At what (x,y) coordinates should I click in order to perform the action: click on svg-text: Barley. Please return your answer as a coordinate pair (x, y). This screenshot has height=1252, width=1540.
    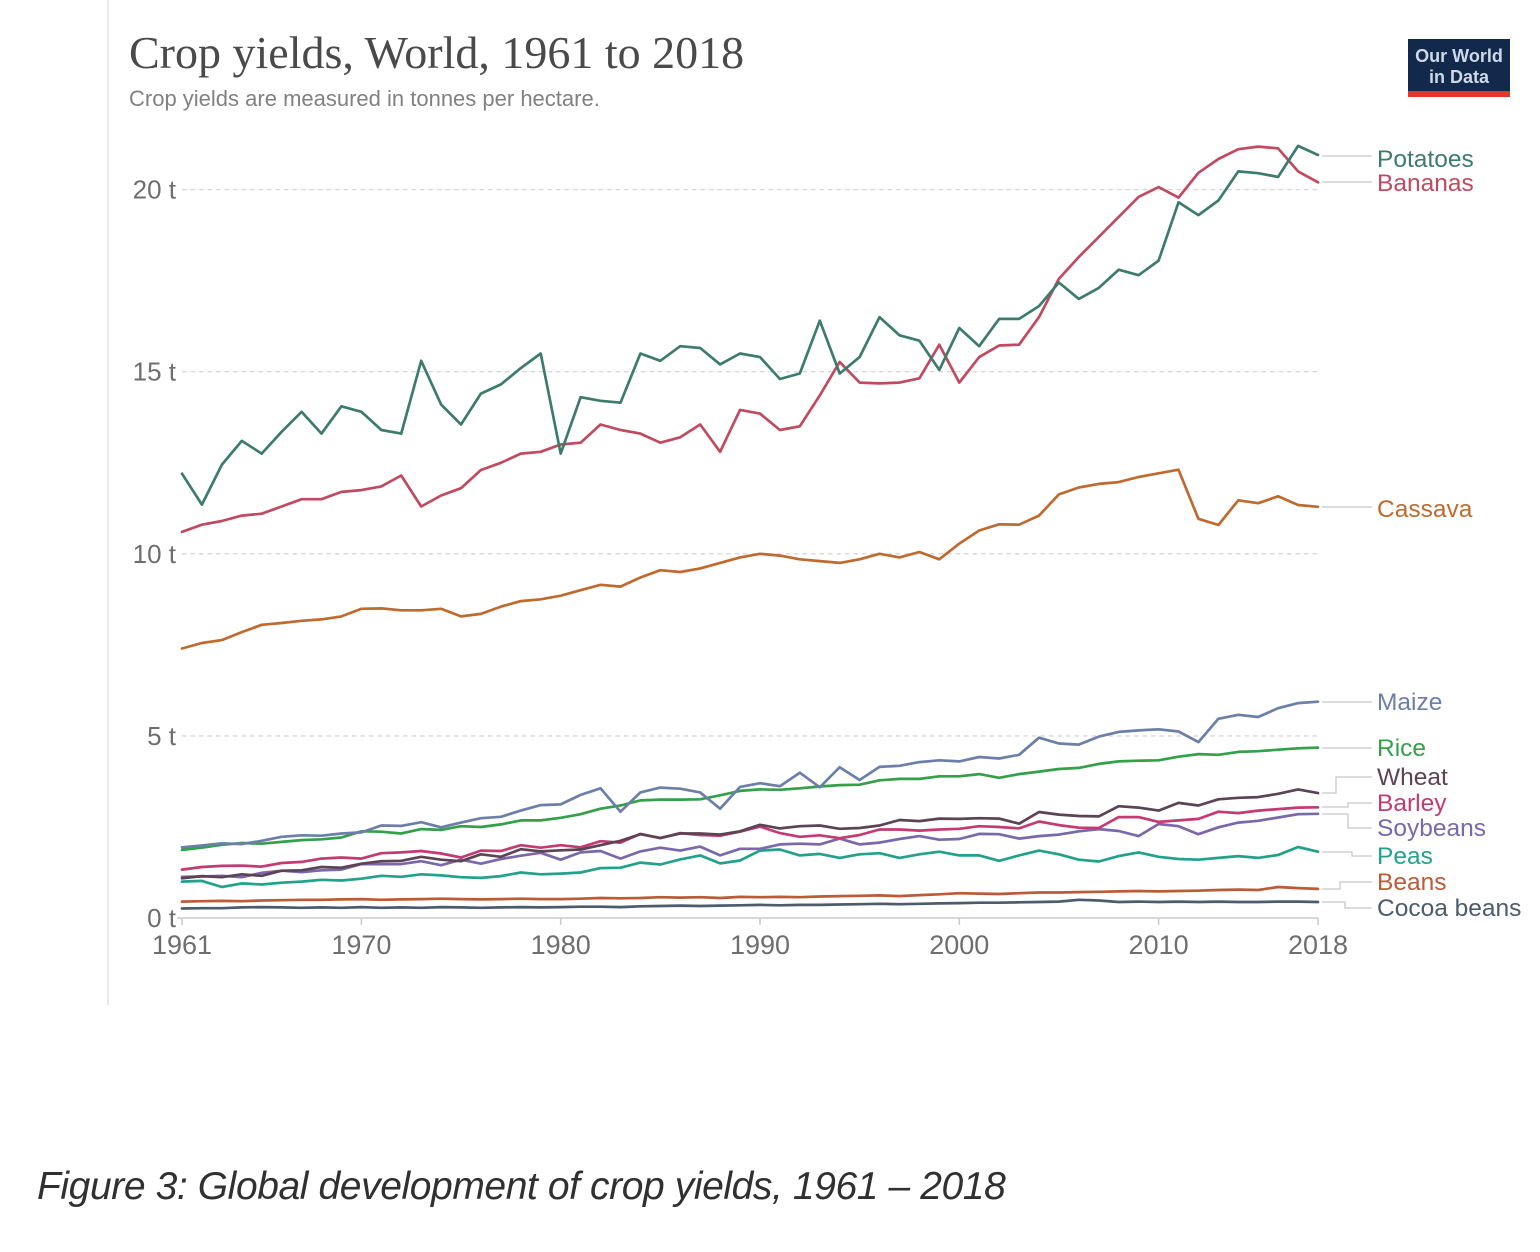
    Looking at the image, I should click on (1412, 803).